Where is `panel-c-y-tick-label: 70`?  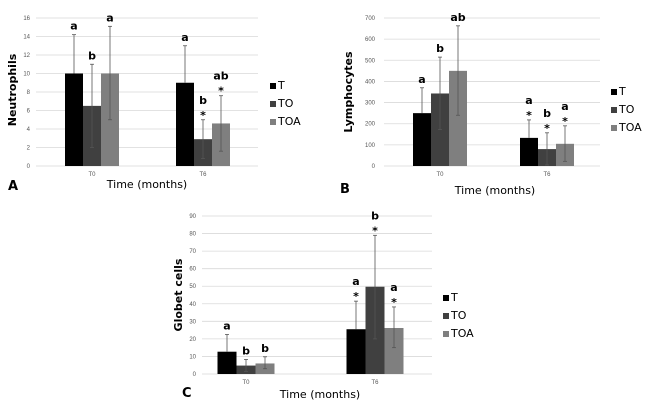
panel-c-y-tick-label: 70 is located at coordinates (192, 252).